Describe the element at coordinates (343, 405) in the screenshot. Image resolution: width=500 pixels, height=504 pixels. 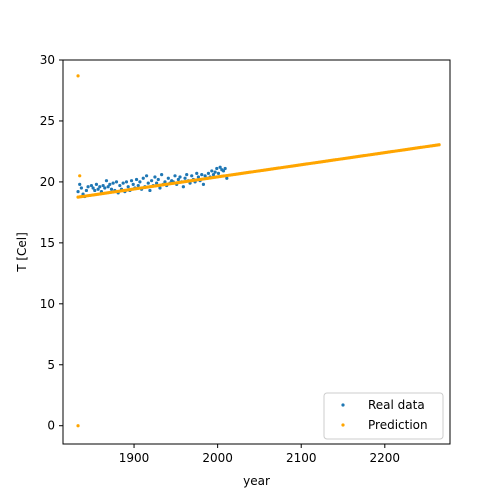
I see `legend-marker-real-data` at that location.